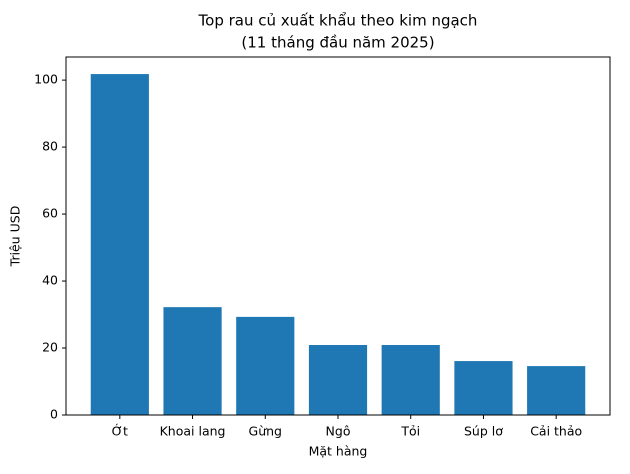 This screenshot has width=630, height=474. I want to click on chart-title: Top rau củ xuất khẩu theo kim ngạch, so click(338, 21).